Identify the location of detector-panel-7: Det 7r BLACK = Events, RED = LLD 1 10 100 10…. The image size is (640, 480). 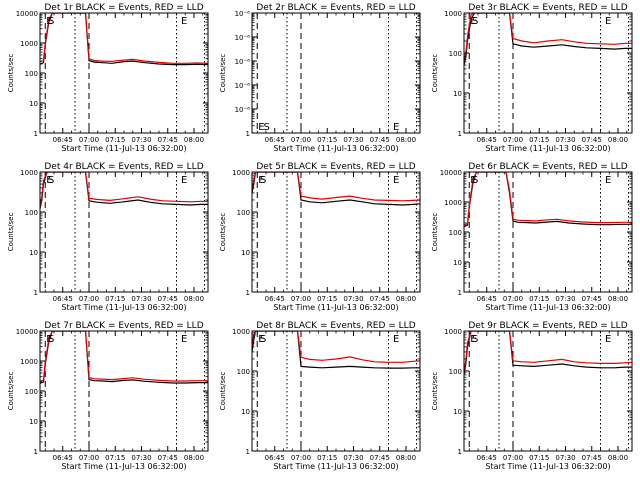
(108, 396).